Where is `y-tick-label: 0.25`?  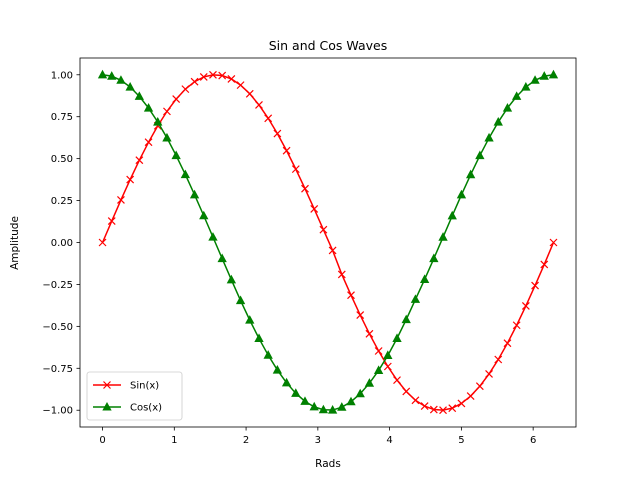
y-tick-label: 0.25 is located at coordinates (62, 201).